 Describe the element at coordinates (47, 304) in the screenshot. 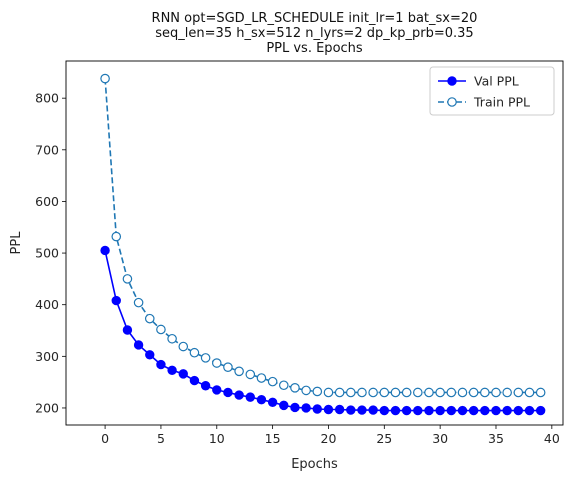

I see `y-tick-label: 400` at that location.